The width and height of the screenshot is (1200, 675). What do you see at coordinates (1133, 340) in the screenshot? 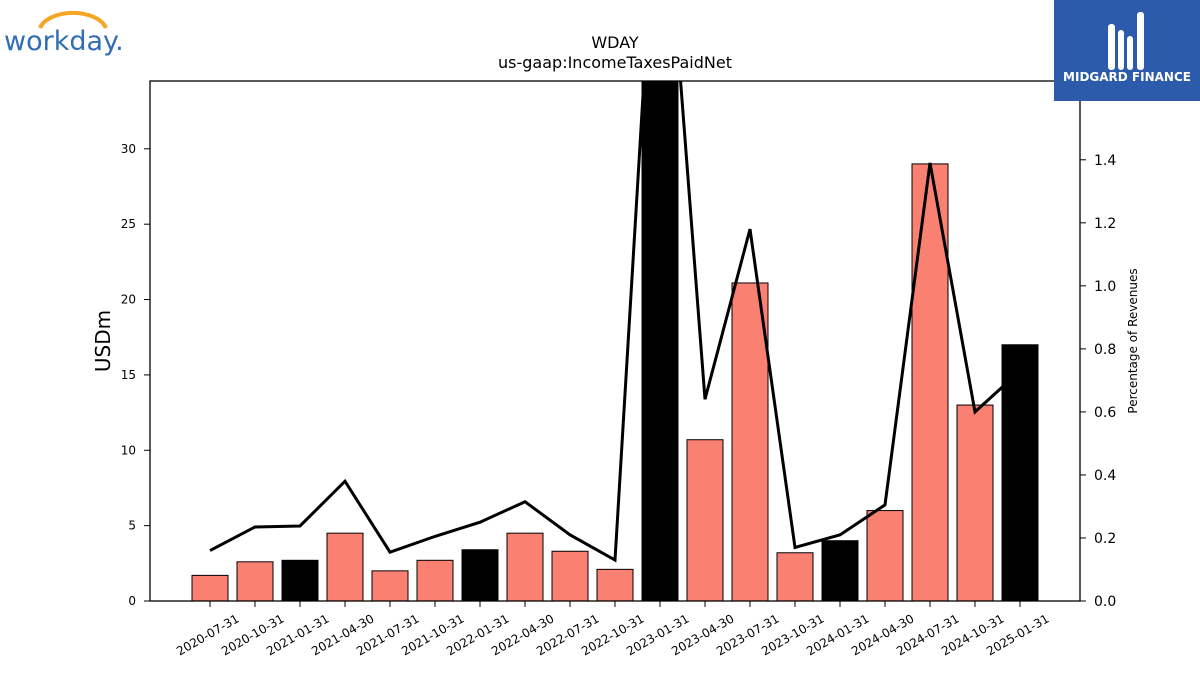
I see `y2-axis-label: Percentage of Revenues` at bounding box center [1133, 340].